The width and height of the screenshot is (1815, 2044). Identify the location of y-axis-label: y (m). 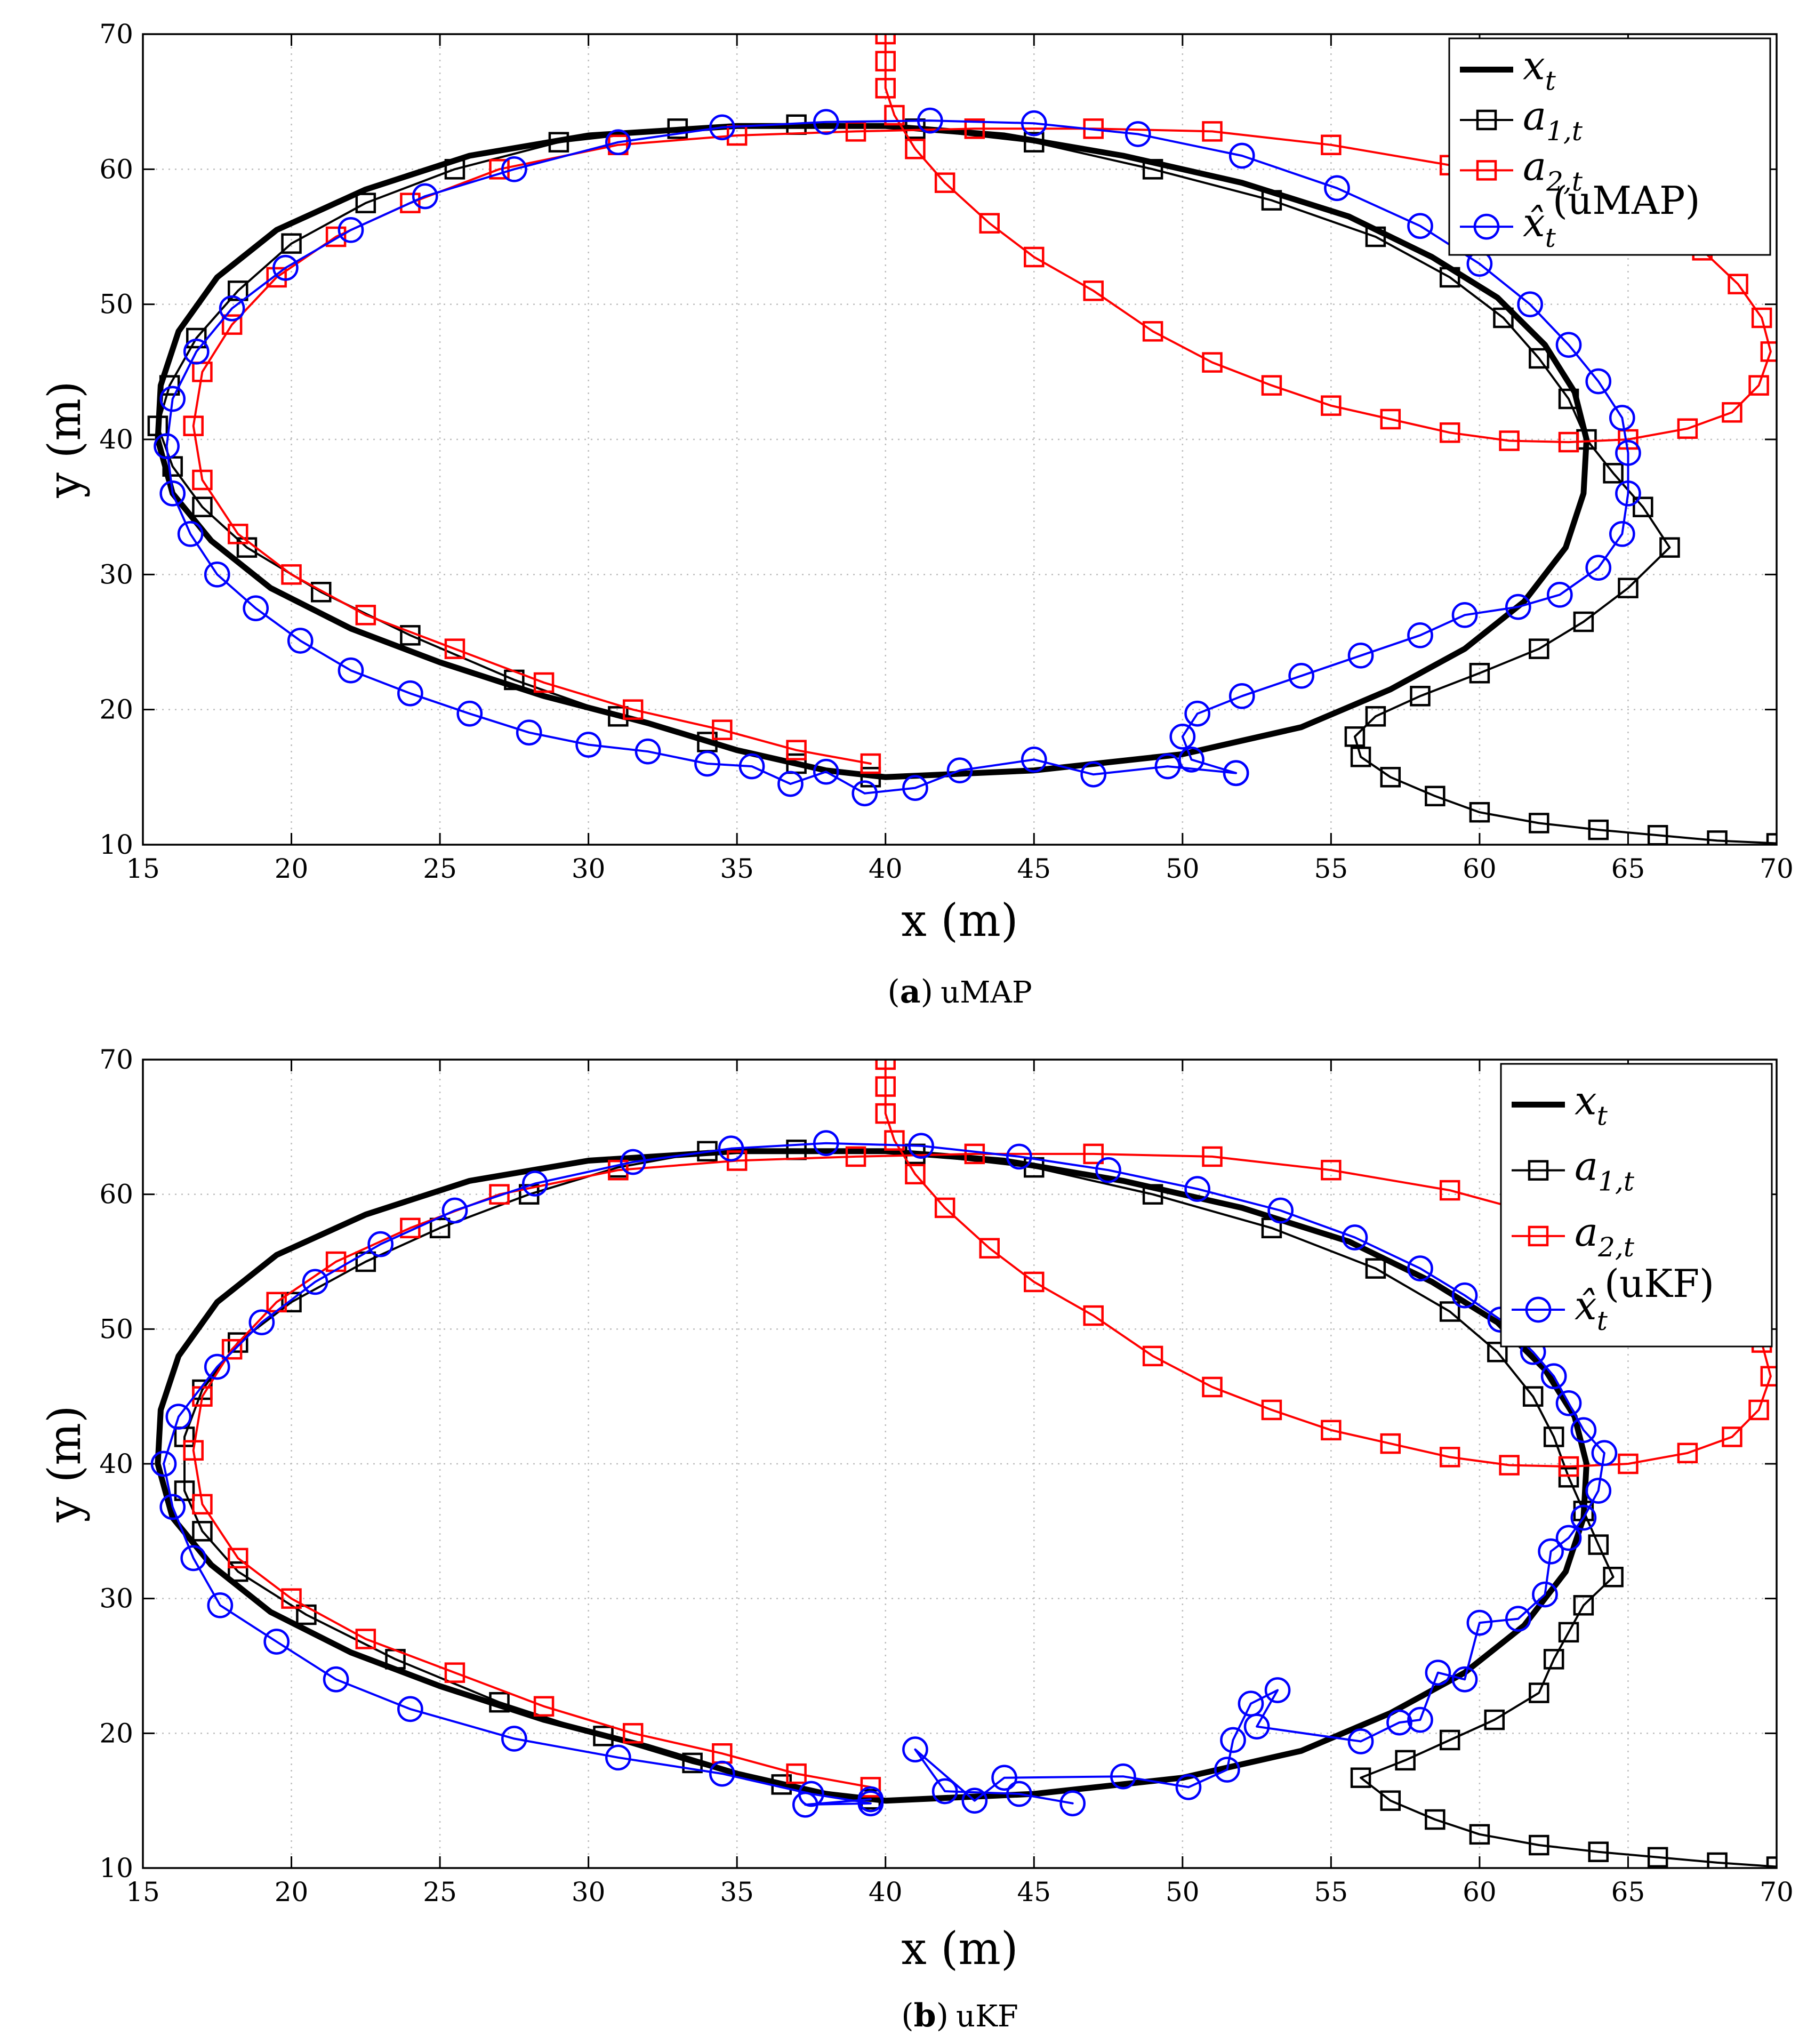
(64, 1463).